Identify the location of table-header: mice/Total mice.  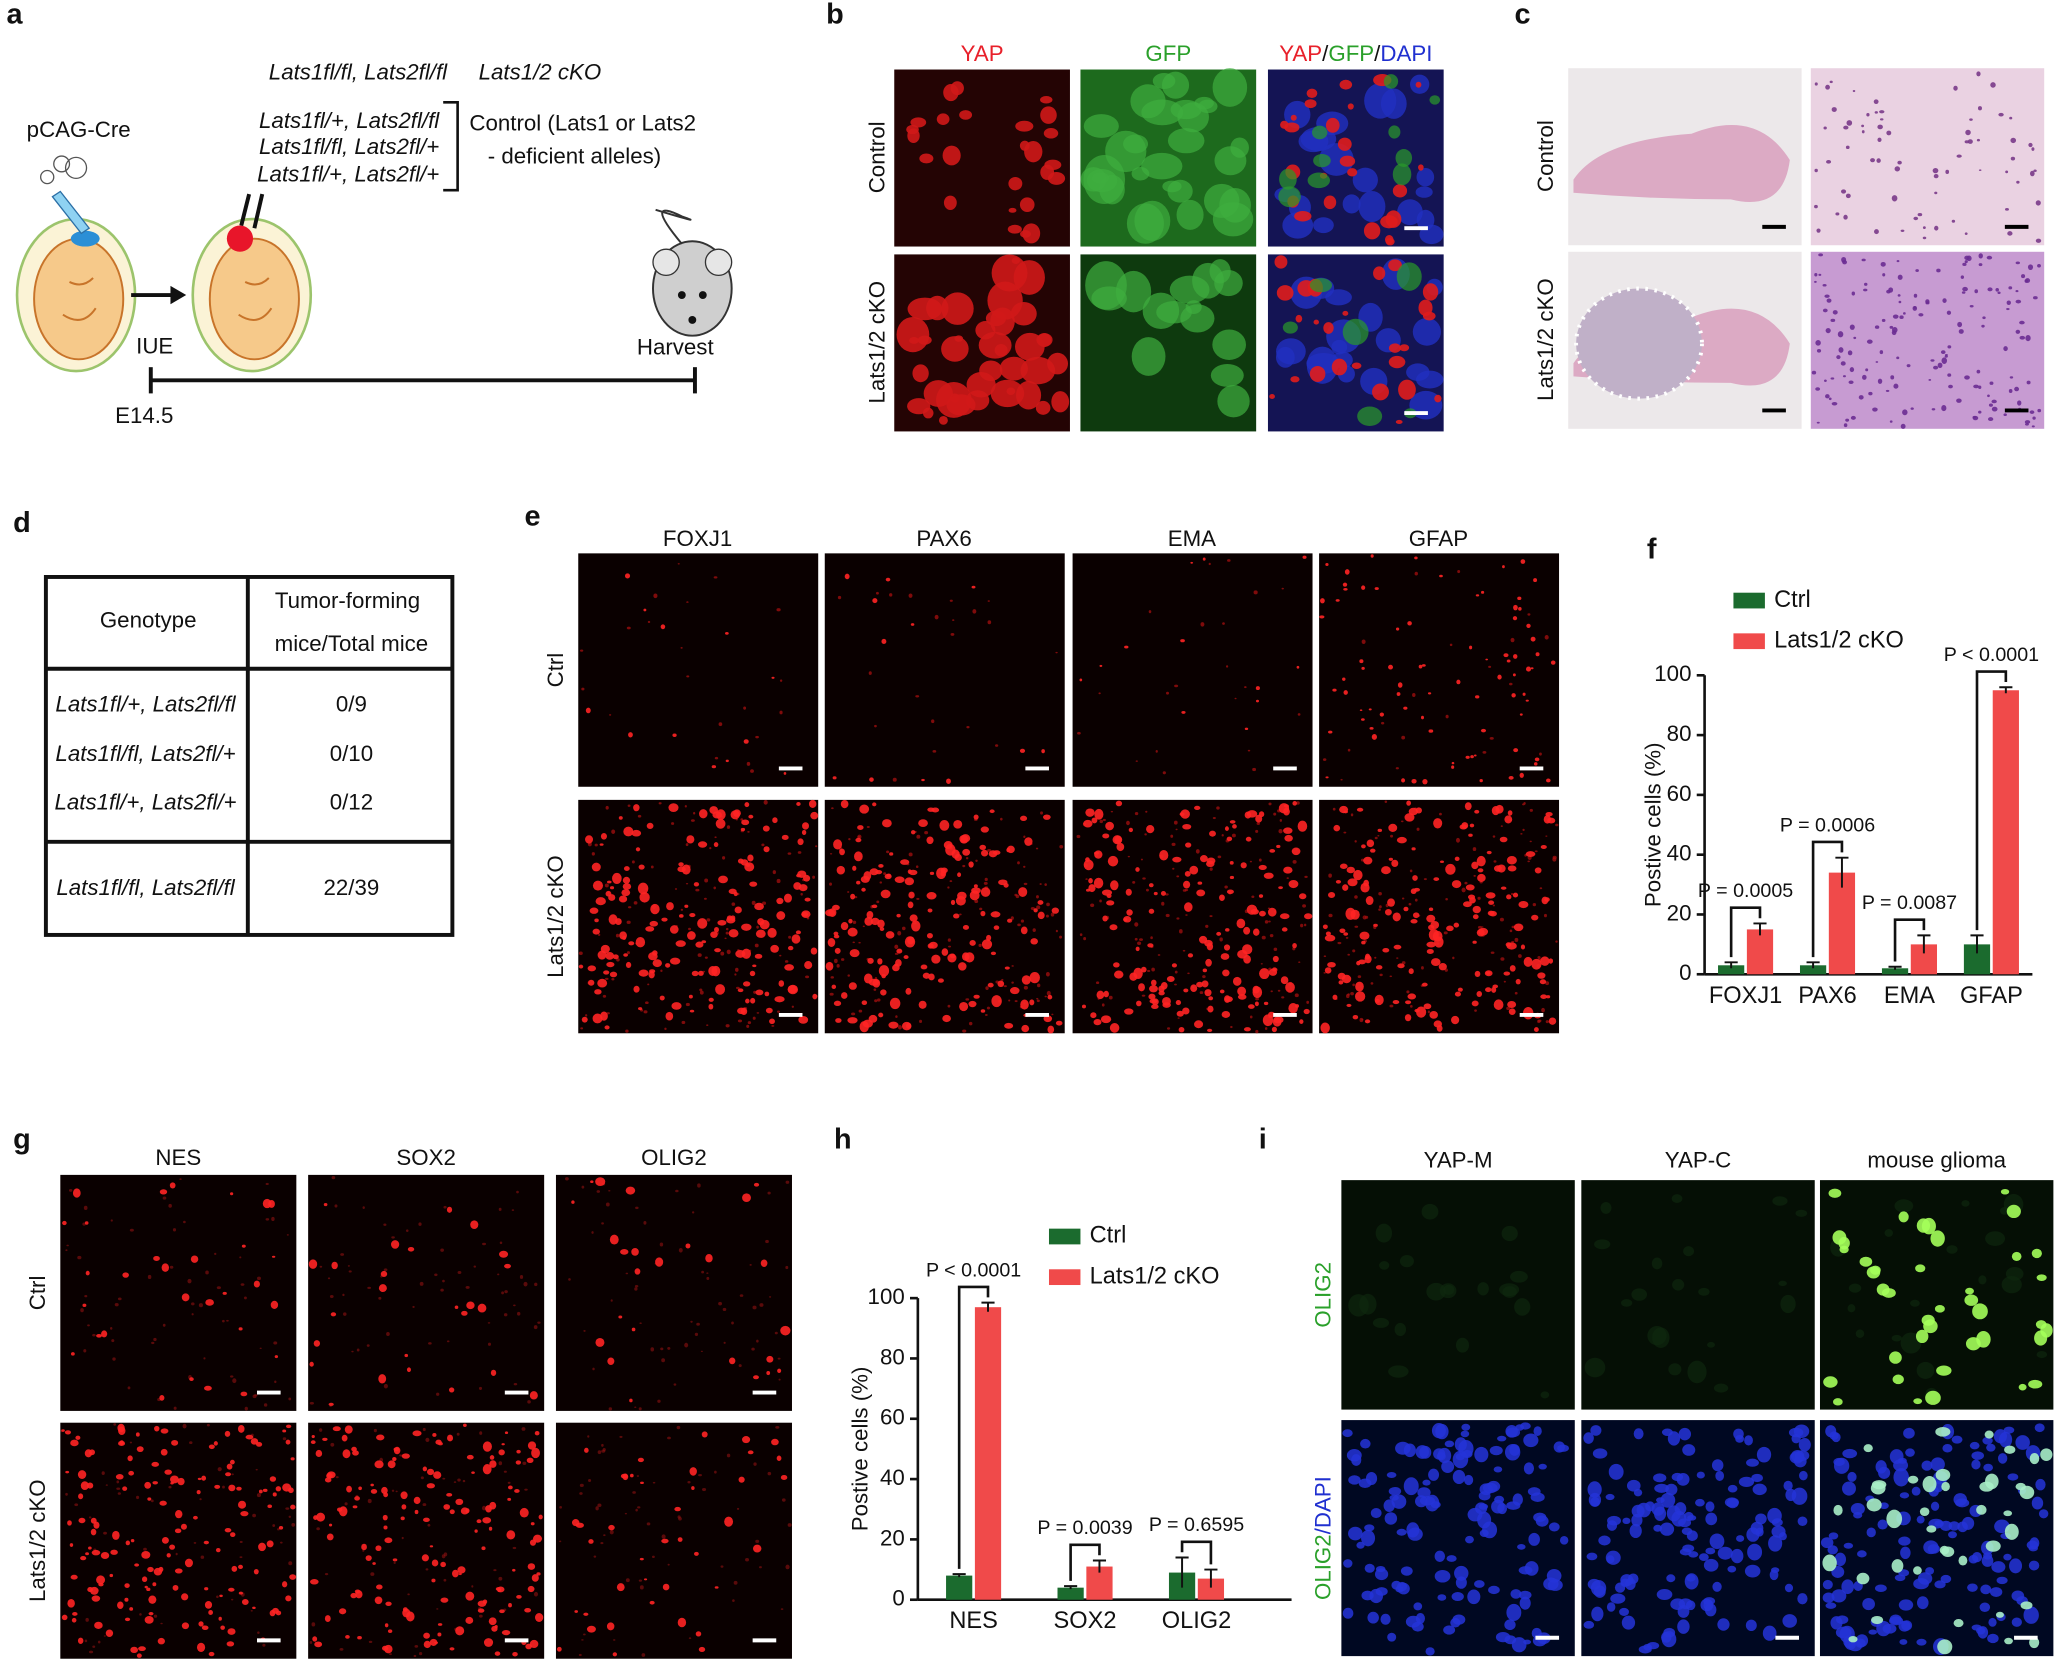
(352, 643).